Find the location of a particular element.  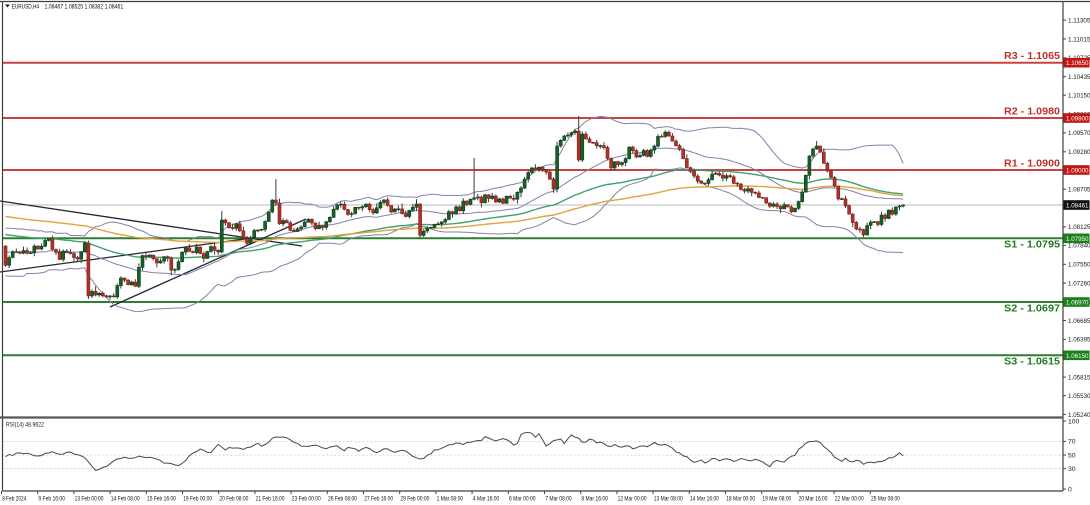

svg-text: 1.08705 is located at coordinates (1079, 190).